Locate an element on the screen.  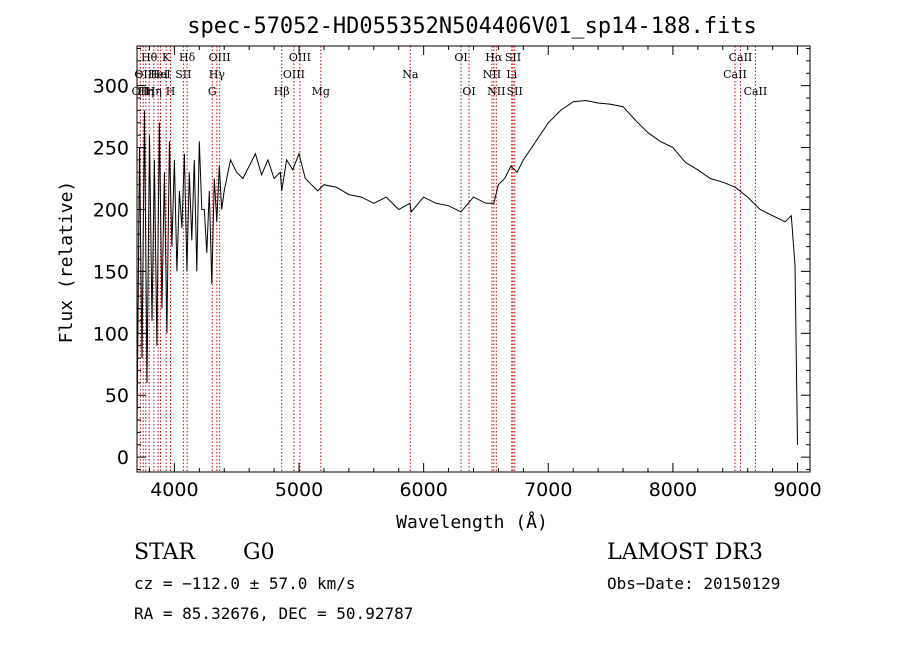
y-tick-label-6: 300 is located at coordinates (111, 87).